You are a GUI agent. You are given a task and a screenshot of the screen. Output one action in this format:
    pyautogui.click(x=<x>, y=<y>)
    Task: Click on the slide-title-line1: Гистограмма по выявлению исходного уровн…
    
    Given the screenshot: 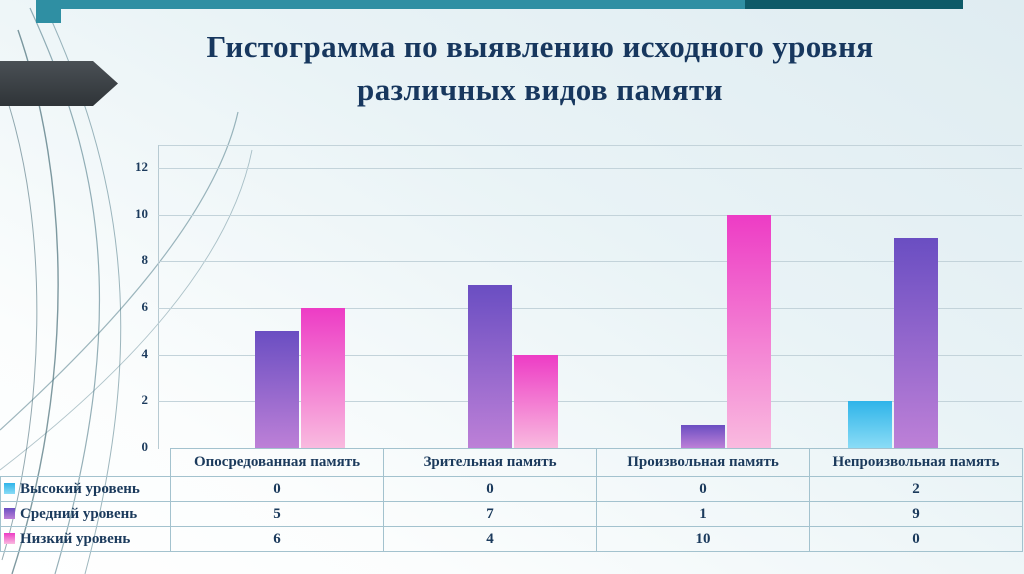 What is the action you would take?
    pyautogui.click(x=540, y=46)
    